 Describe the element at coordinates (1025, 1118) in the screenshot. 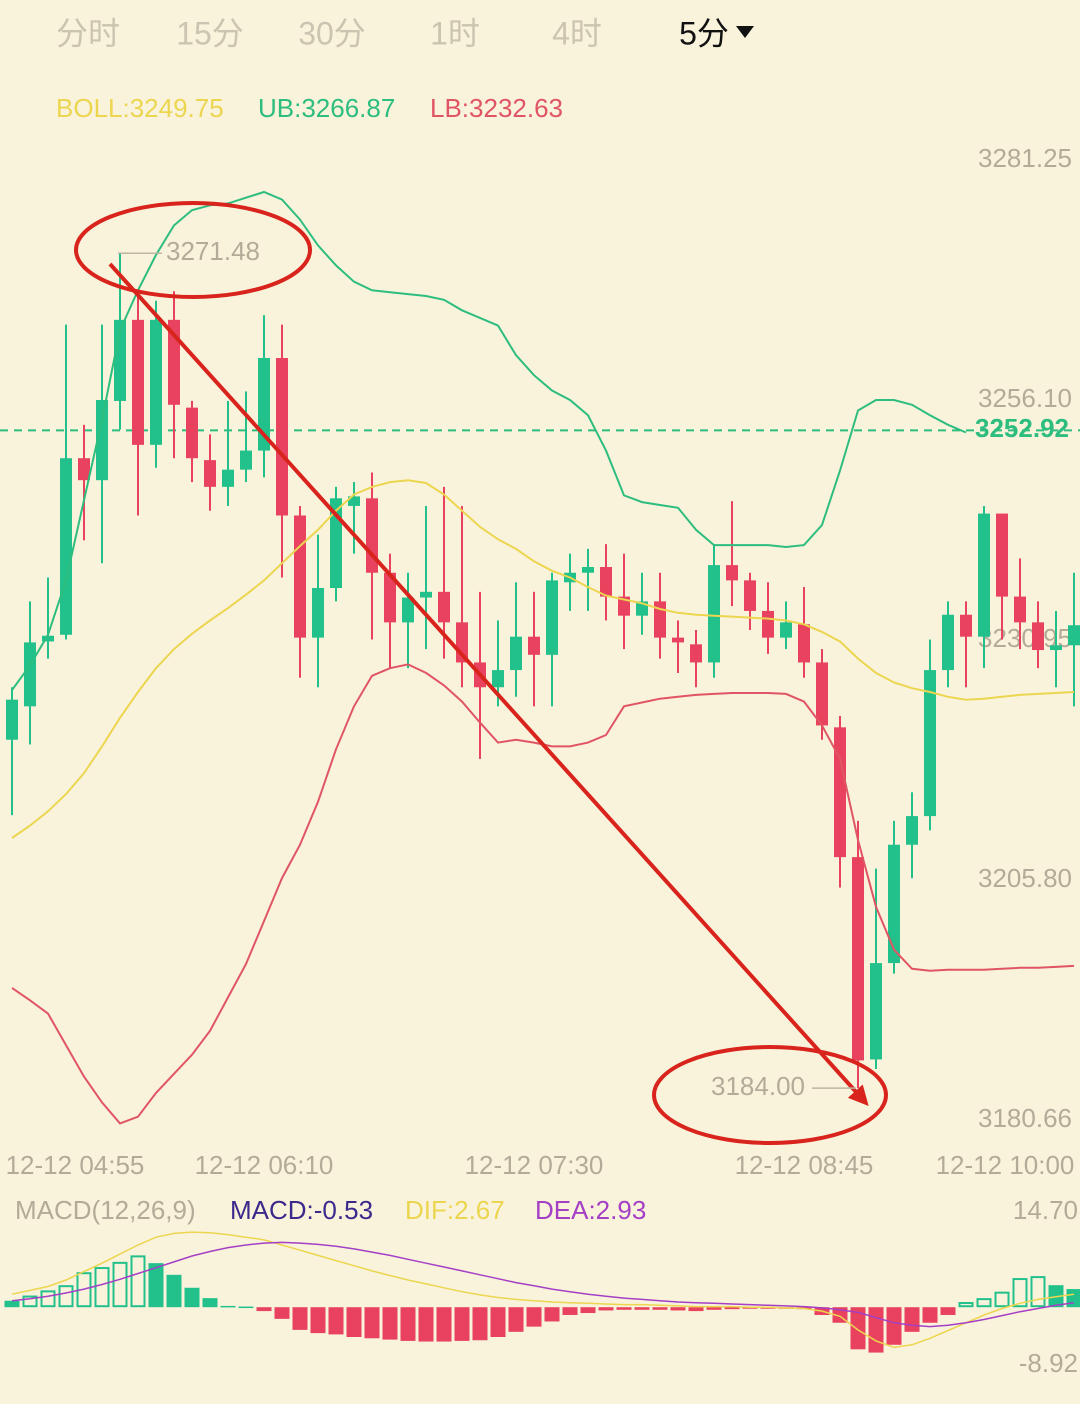

I see `y-tick-label: 3180.66` at that location.